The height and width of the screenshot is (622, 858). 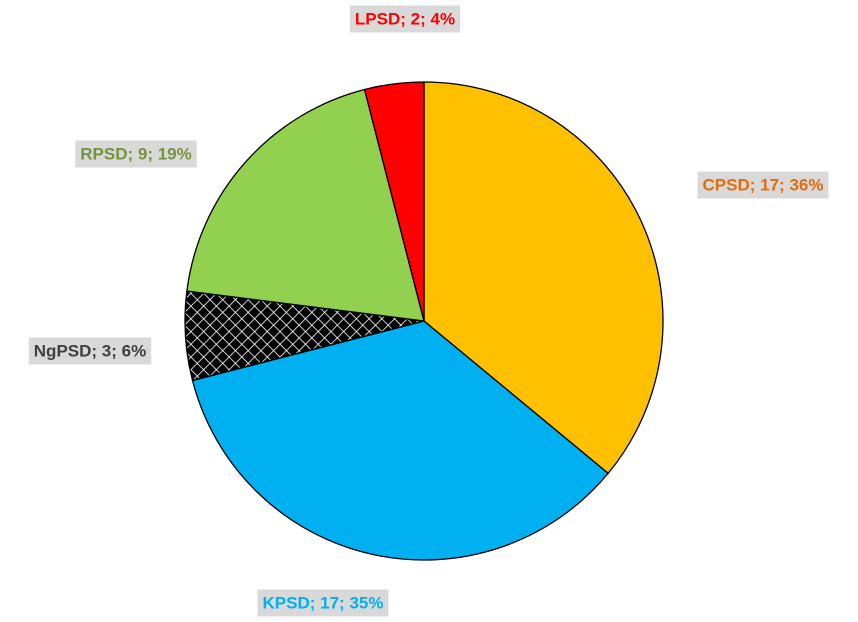 I want to click on data-label: NgPSD; 3; 6%, so click(x=90, y=351).